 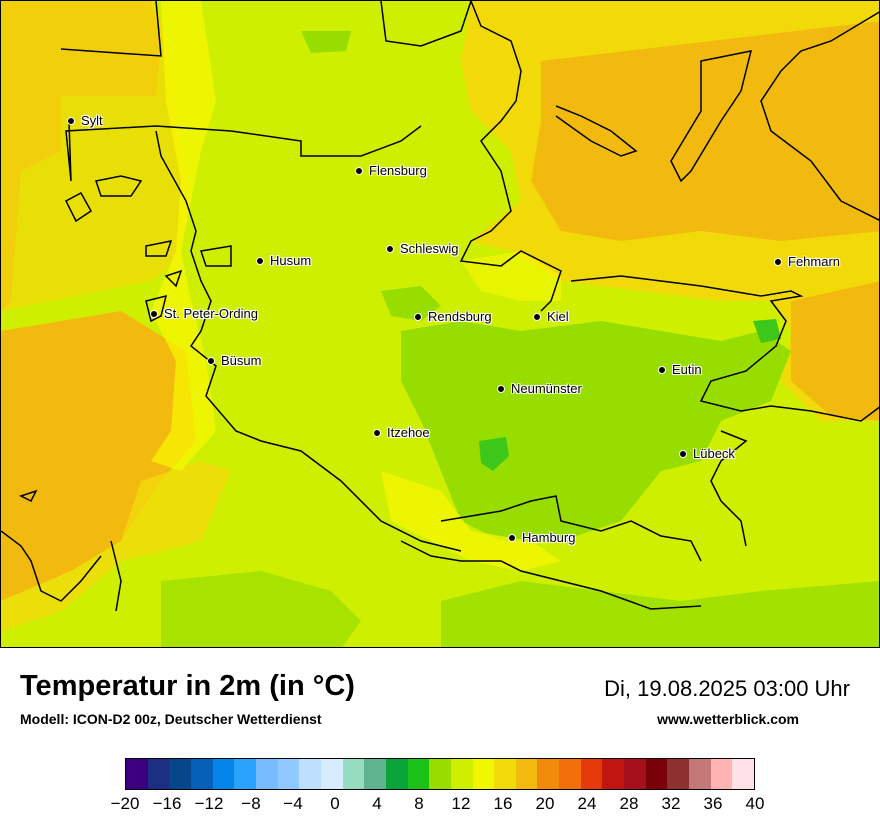 What do you see at coordinates (727, 688) in the screenshot?
I see `forecast-datetime: Di, 19.08.2025 03:00 Uhr` at bounding box center [727, 688].